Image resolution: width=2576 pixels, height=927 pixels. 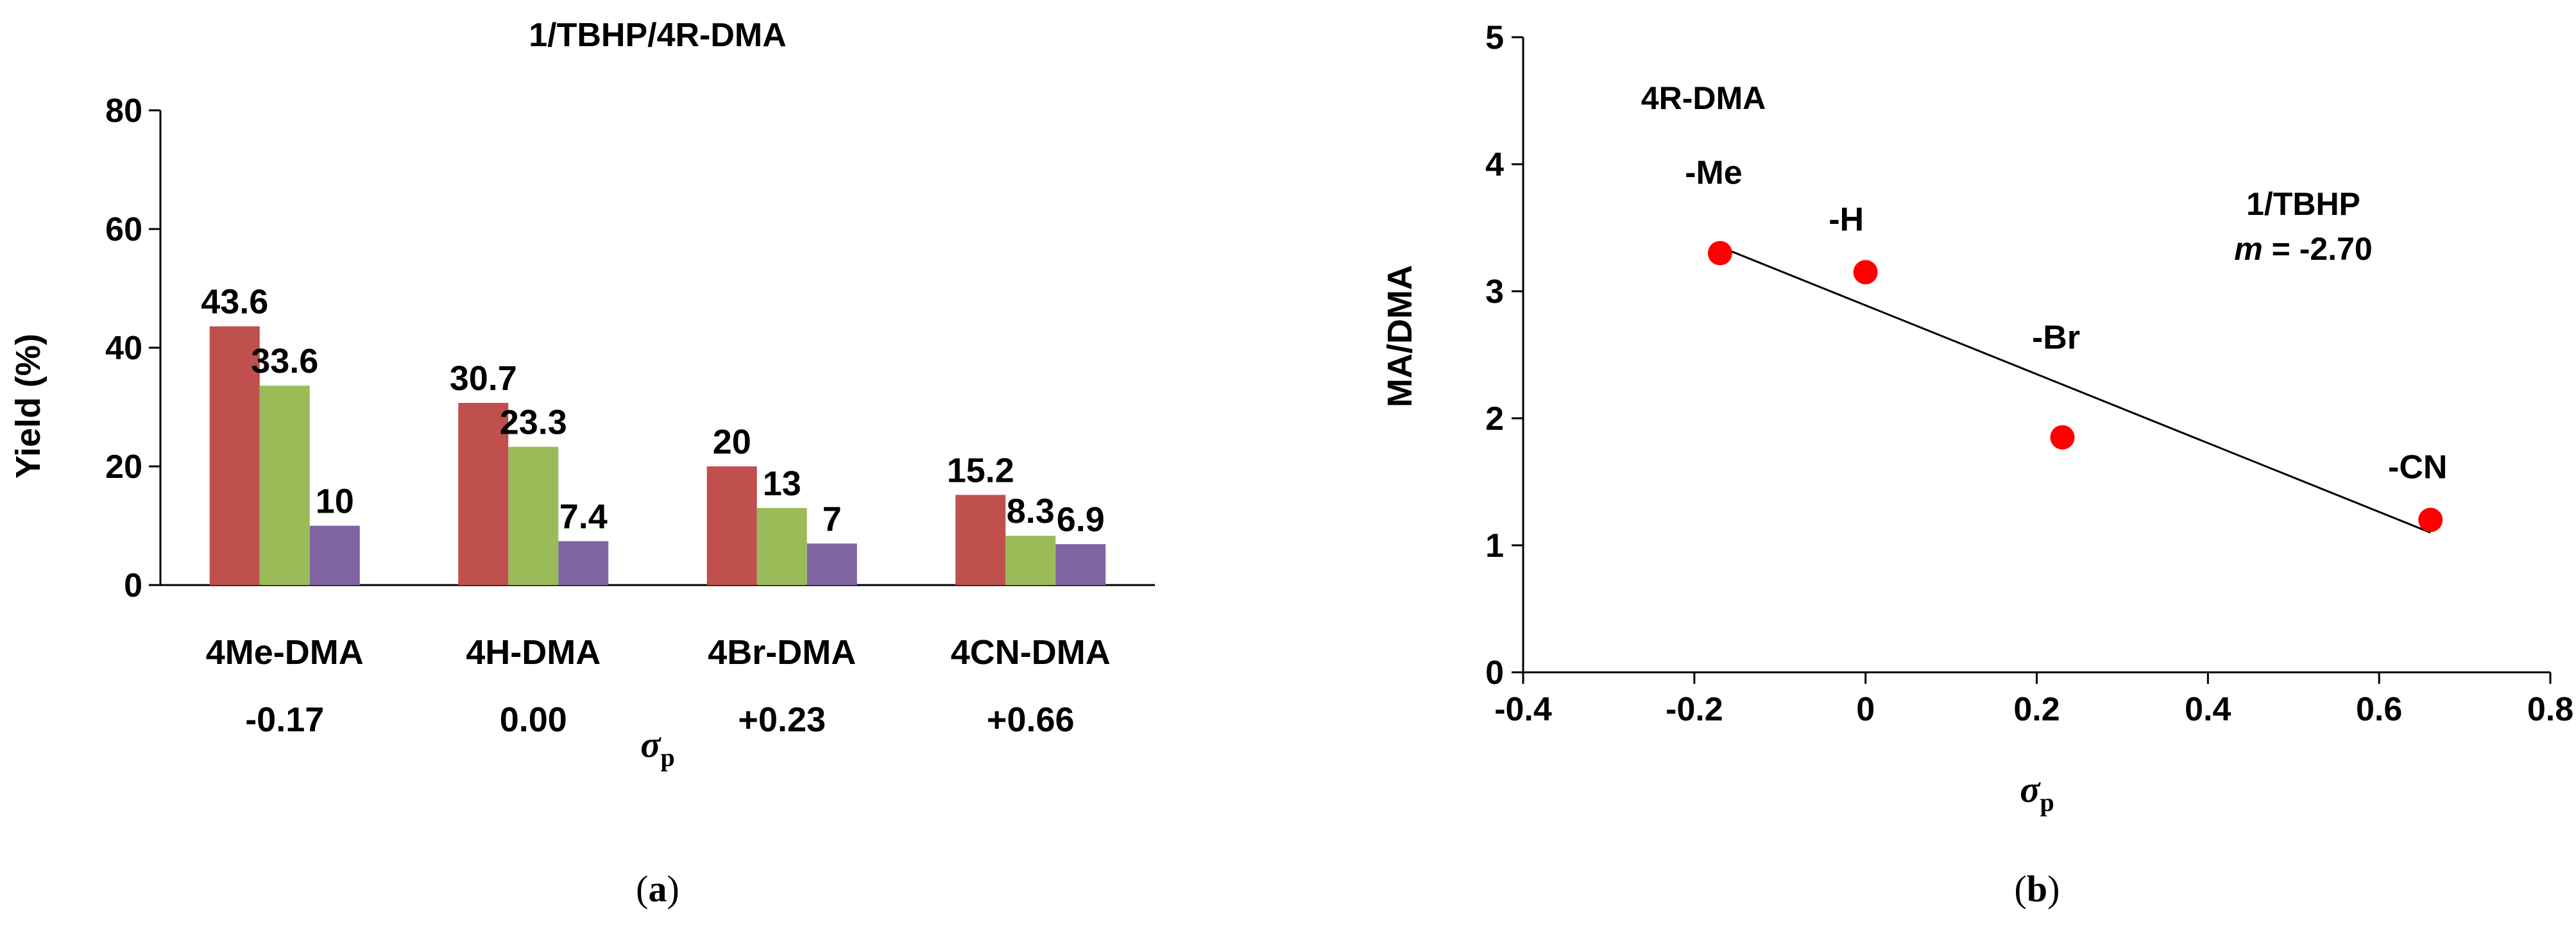 I want to click on scatter-points, so click(x=2075, y=386).